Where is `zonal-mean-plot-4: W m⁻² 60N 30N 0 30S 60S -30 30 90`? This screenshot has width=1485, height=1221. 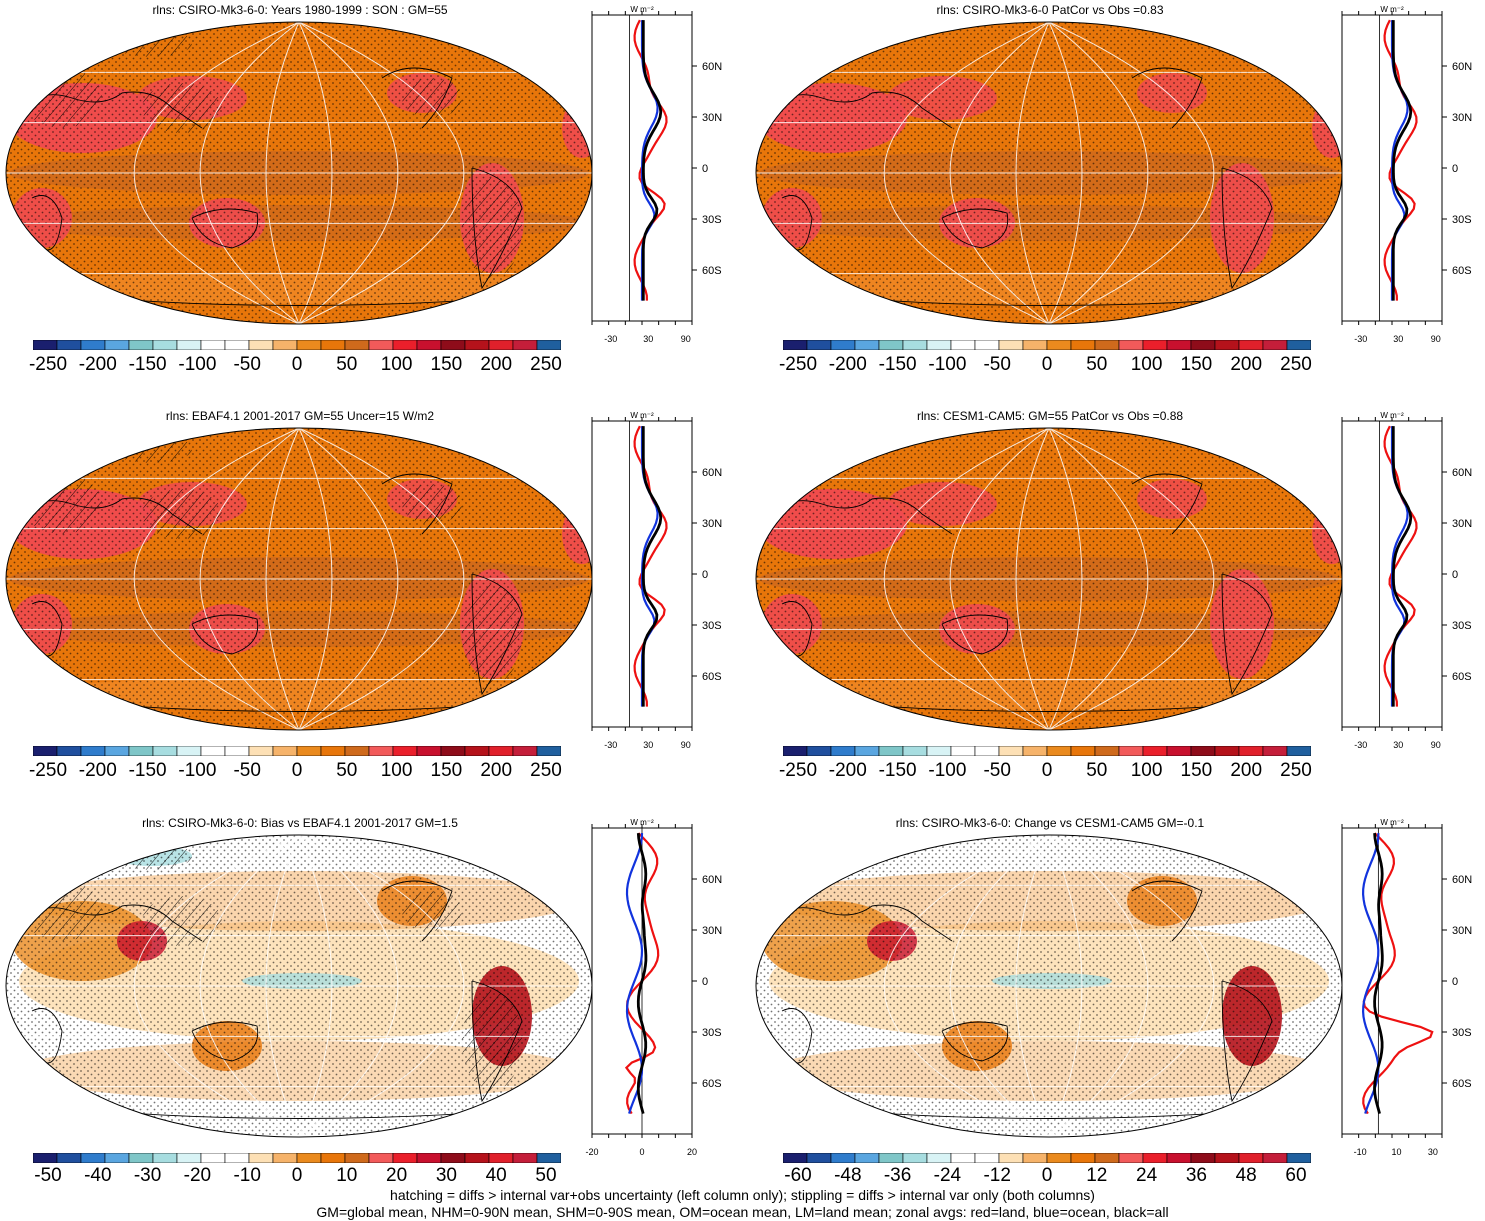 zonal-mean-plot-4: W m⁻² 60N 30N 0 30S 60S -30 30 90 is located at coordinates (1406, 580).